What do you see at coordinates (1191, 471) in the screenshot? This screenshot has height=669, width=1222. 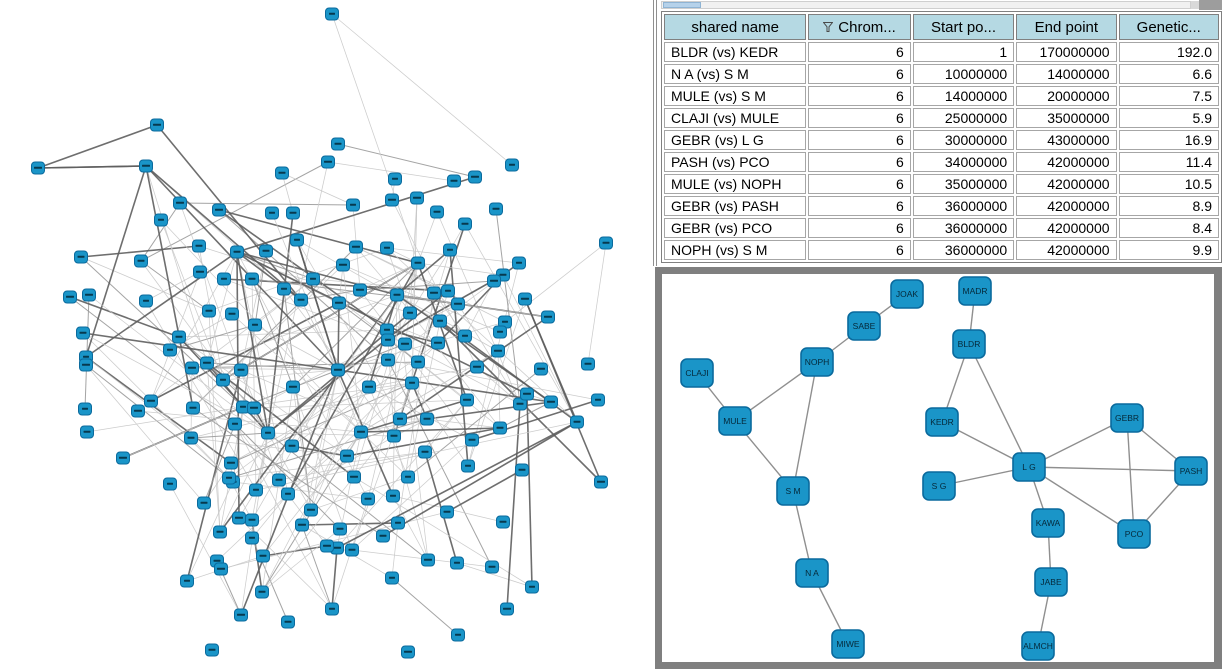 I see `subnetwork-node-PASH: PASH` at bounding box center [1191, 471].